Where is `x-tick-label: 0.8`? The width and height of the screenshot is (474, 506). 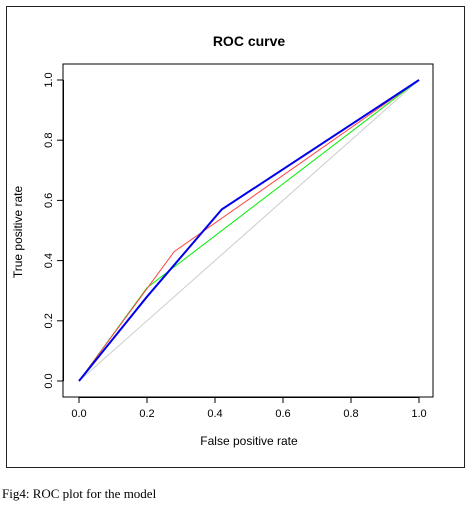
x-tick-label: 0.8 is located at coordinates (350, 414).